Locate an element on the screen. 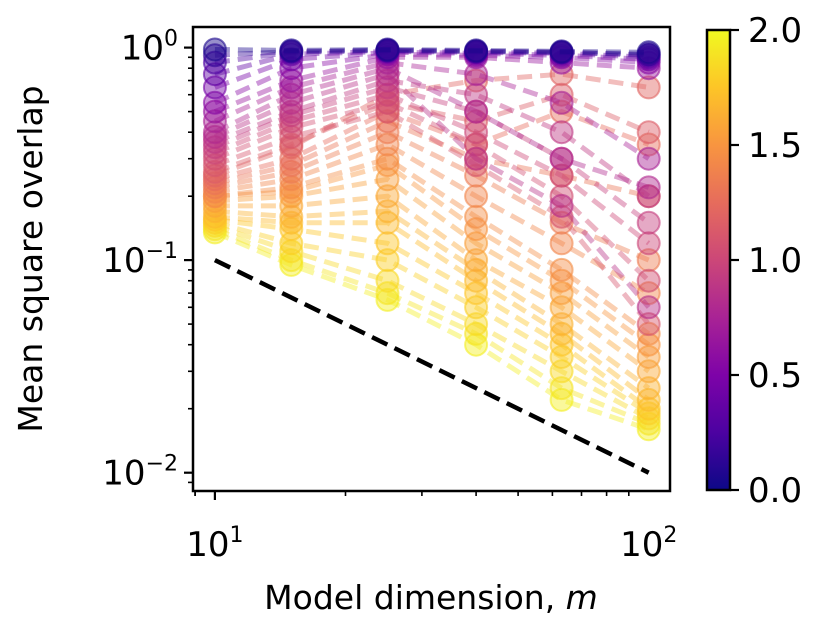 The height and width of the screenshot is (630, 840). colorbar-tick-label: 2.0 is located at coordinates (775, 31).